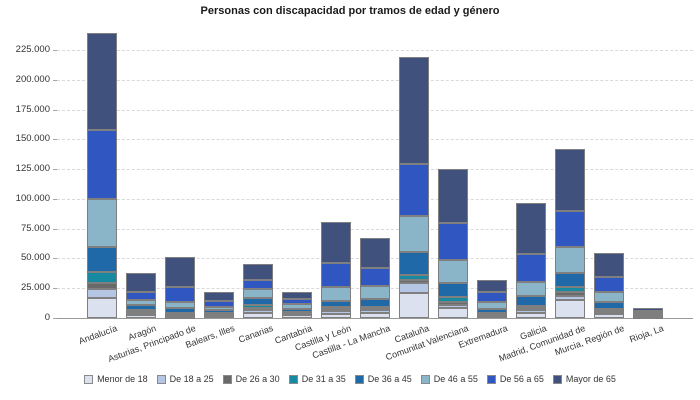  Describe the element at coordinates (584, 379) in the screenshot. I see `legend-item: Mayor de 65` at that location.